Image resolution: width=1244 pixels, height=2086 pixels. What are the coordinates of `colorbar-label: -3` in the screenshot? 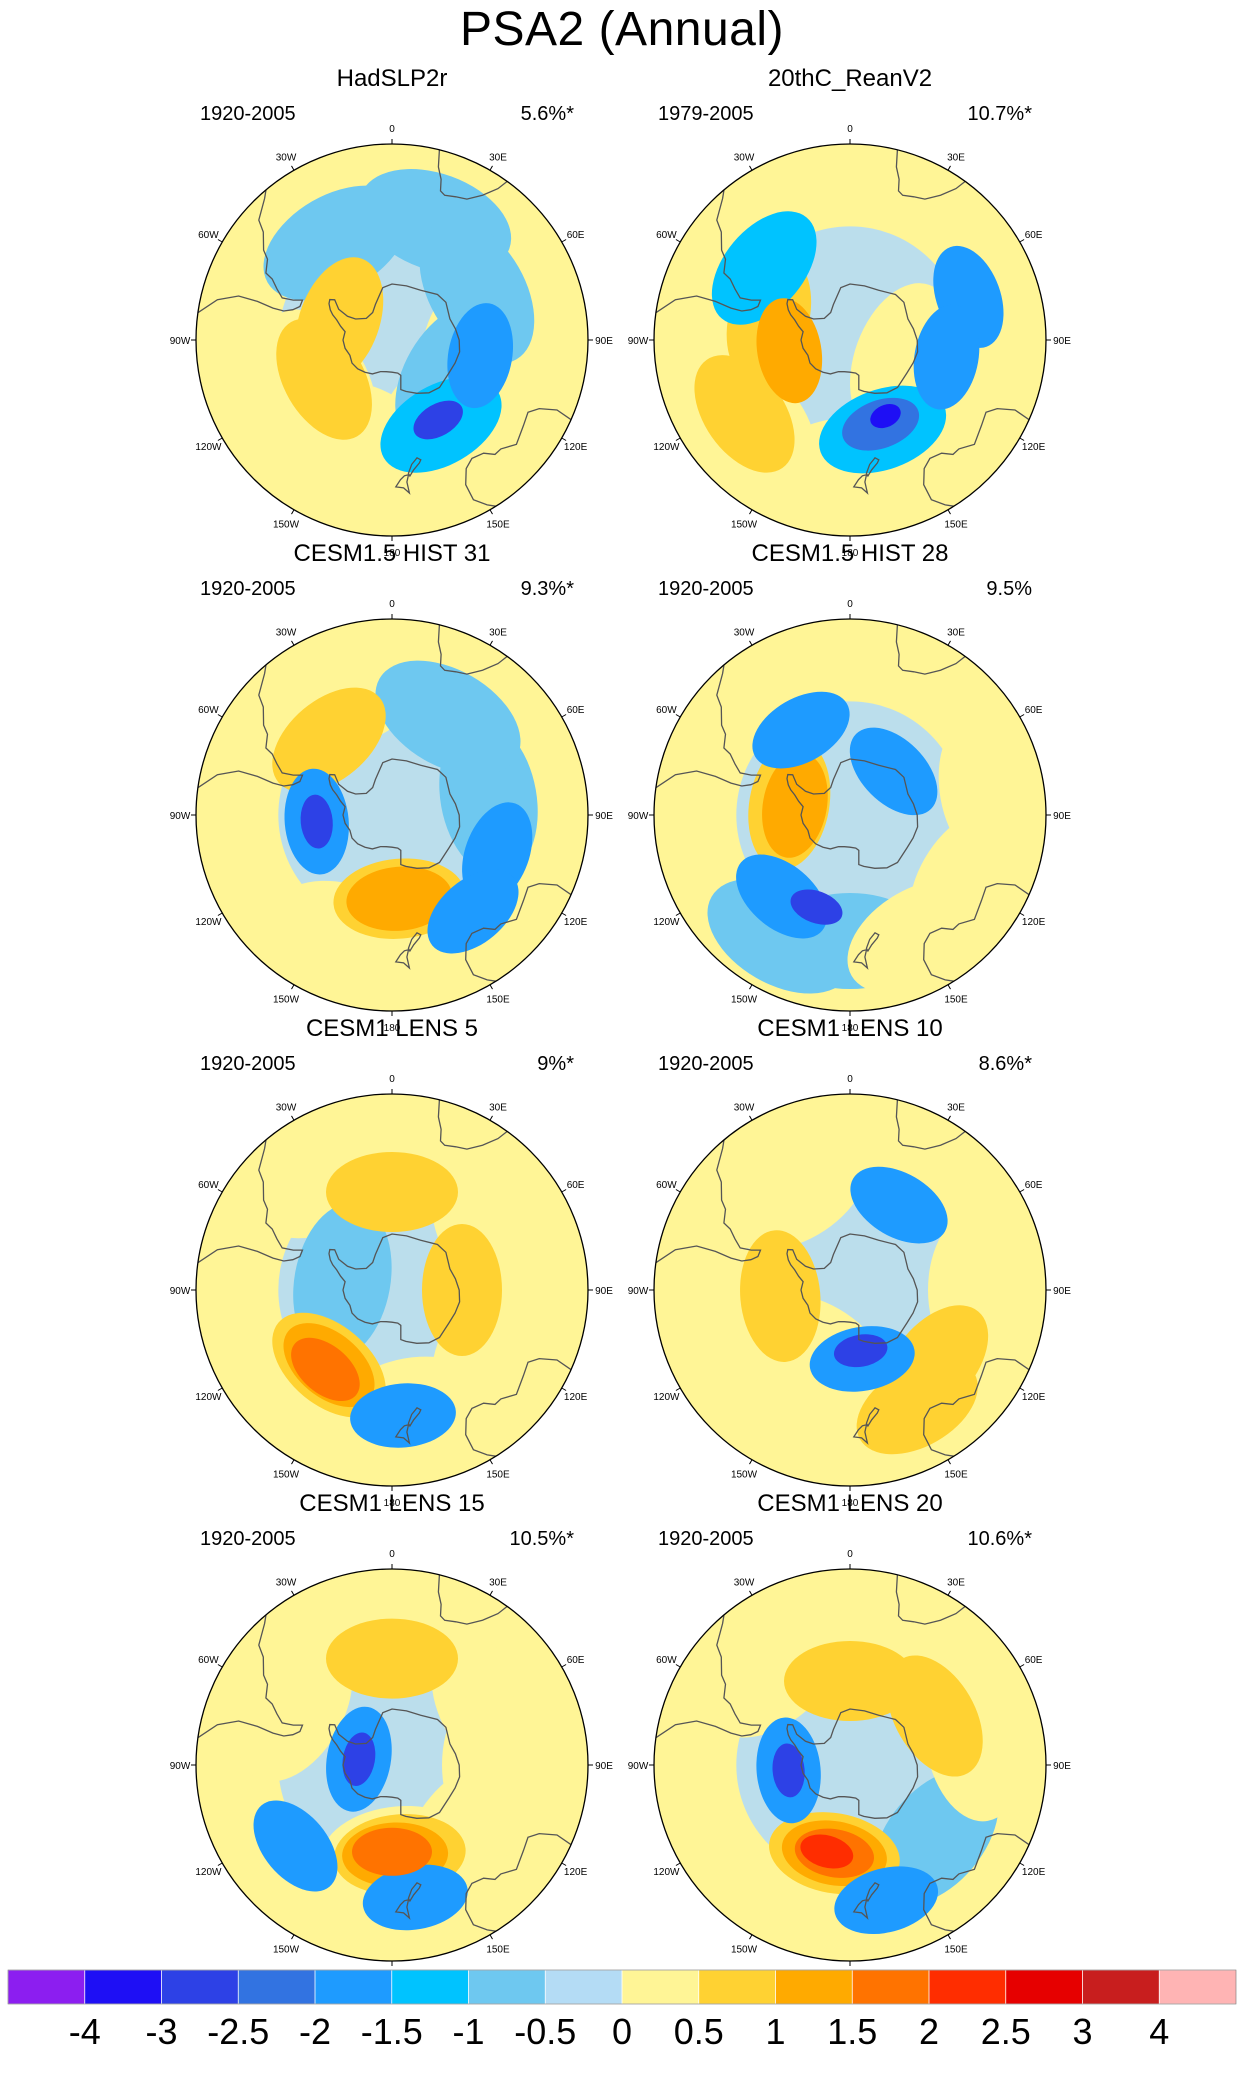 It's located at (161, 2031).